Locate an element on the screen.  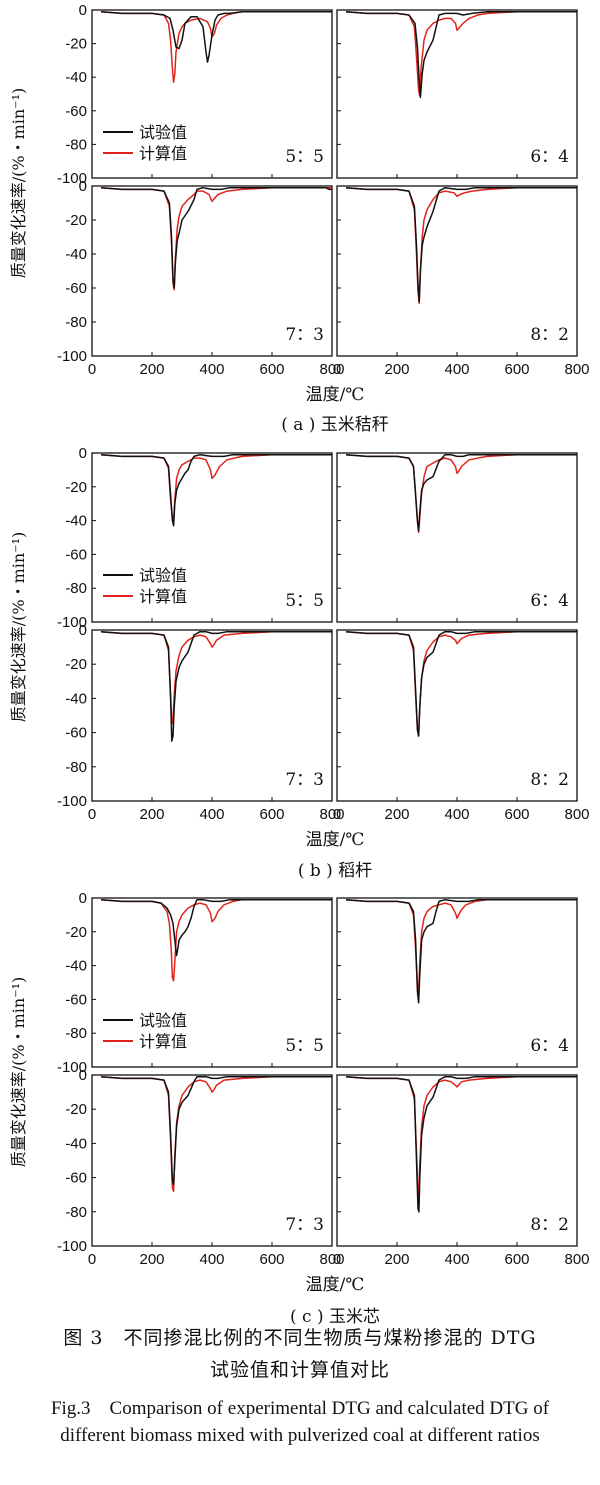
g2-panel-3-calculated-line is located at coordinates (461, 1137).